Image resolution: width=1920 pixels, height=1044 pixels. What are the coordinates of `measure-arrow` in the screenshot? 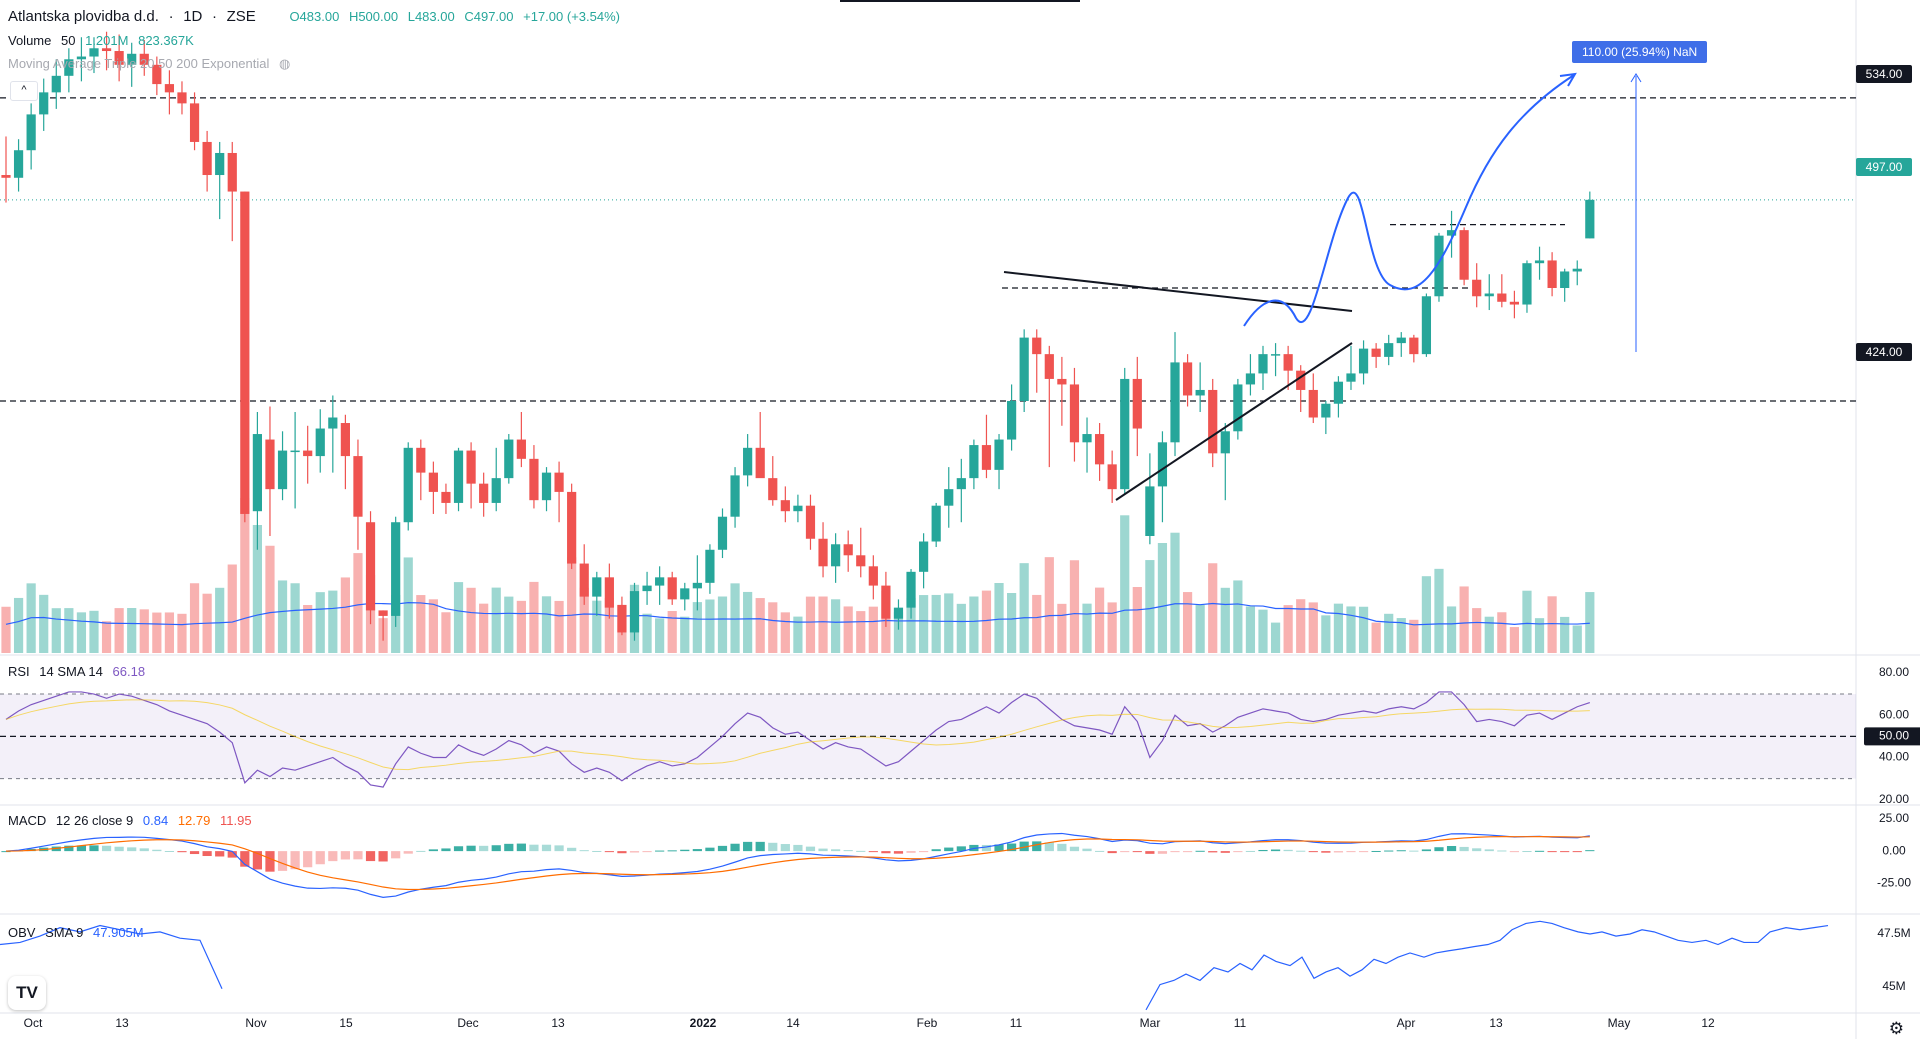 It's located at (1636, 78).